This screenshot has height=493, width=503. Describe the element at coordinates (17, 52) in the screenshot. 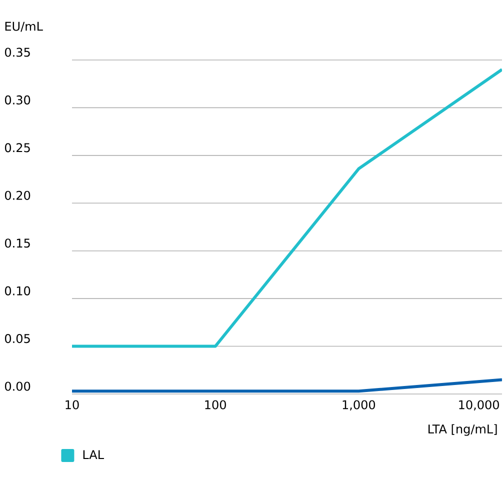

I see `y-tick-label: 0.35` at that location.